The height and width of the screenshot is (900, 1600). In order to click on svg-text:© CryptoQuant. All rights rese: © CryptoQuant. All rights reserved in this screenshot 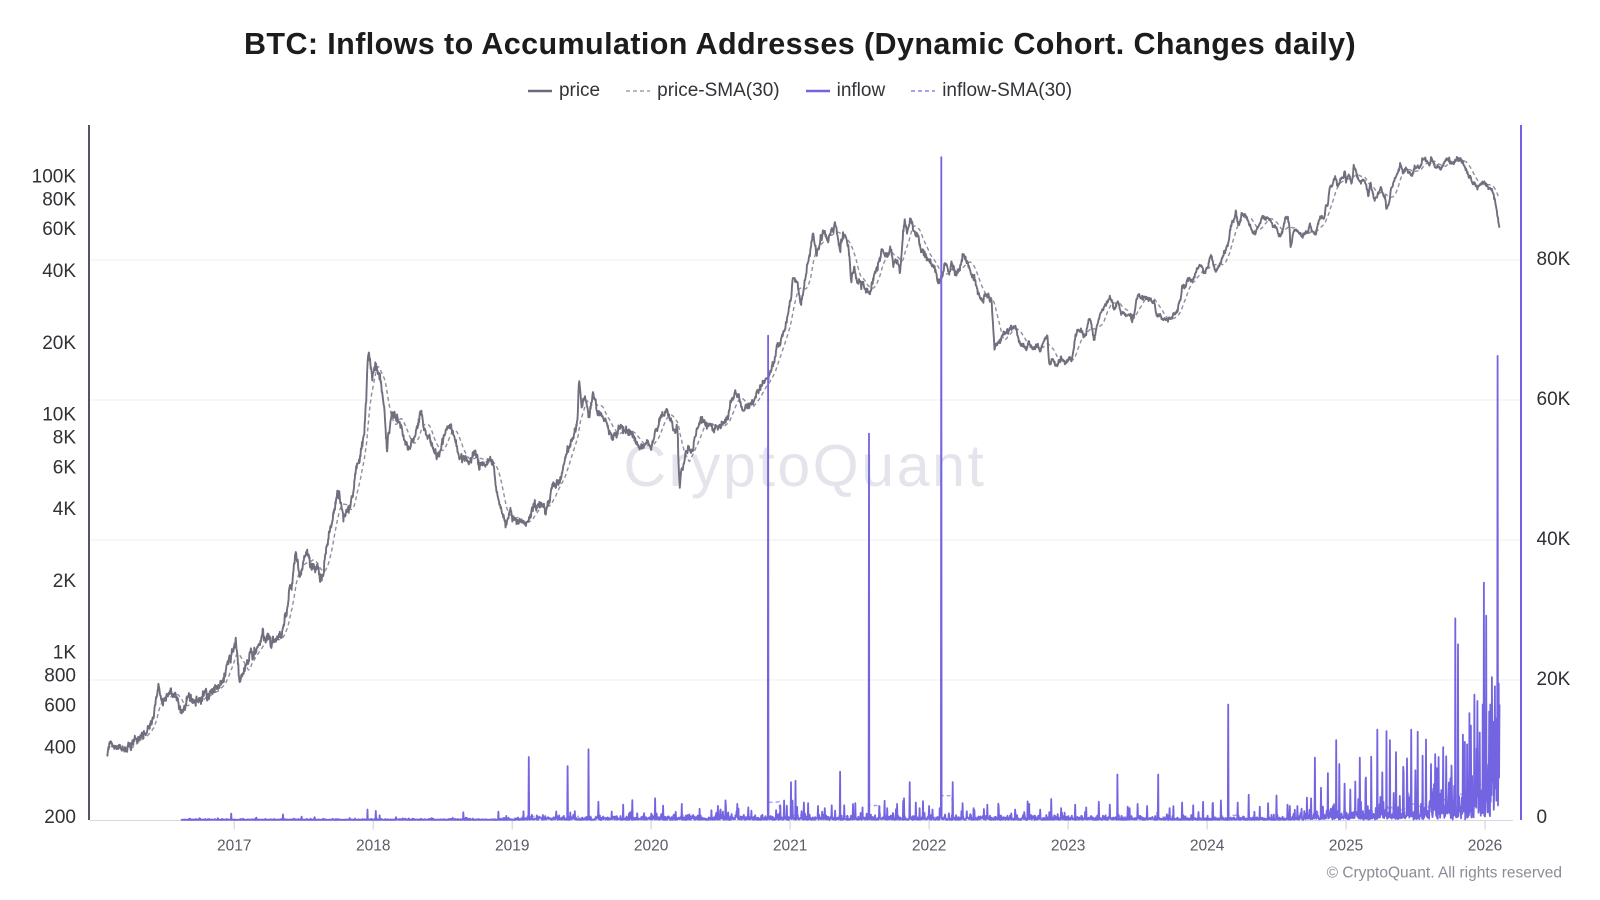, I will do `click(1444, 873)`.